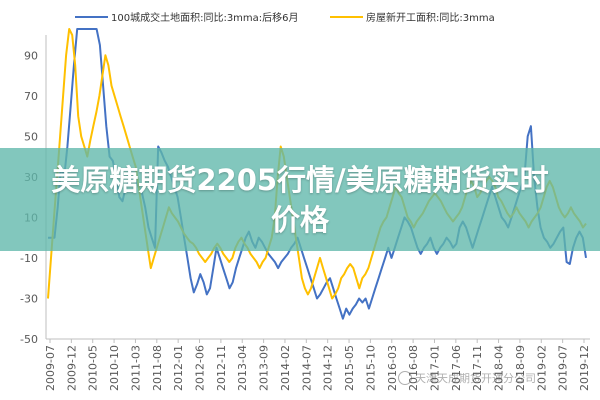 The width and height of the screenshot is (600, 400). I want to click on x-tick-label: 2018-04, so click(499, 368).